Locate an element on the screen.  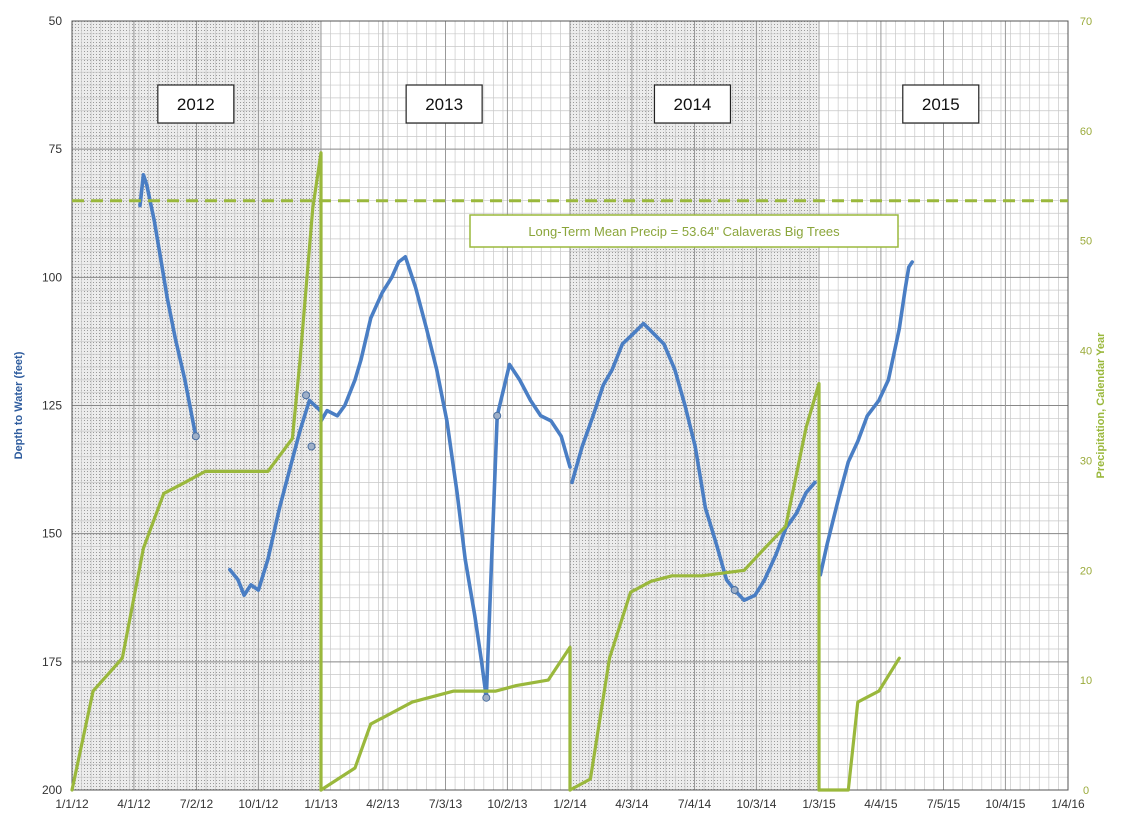
y-axis-title: Depth to Water (feet) is located at coordinates (19, 405).